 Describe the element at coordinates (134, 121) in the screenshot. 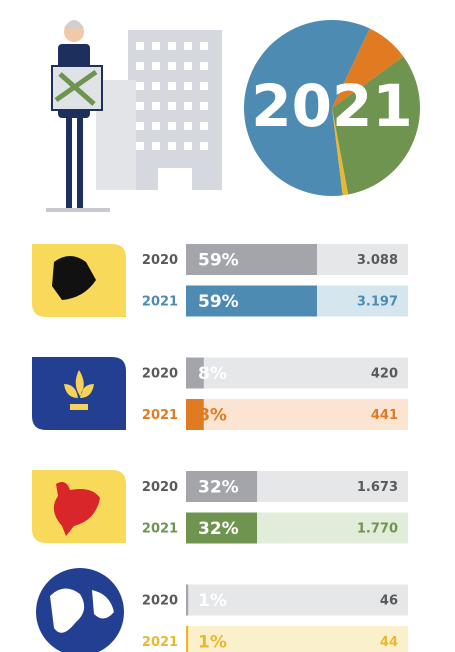

I see `building` at that location.